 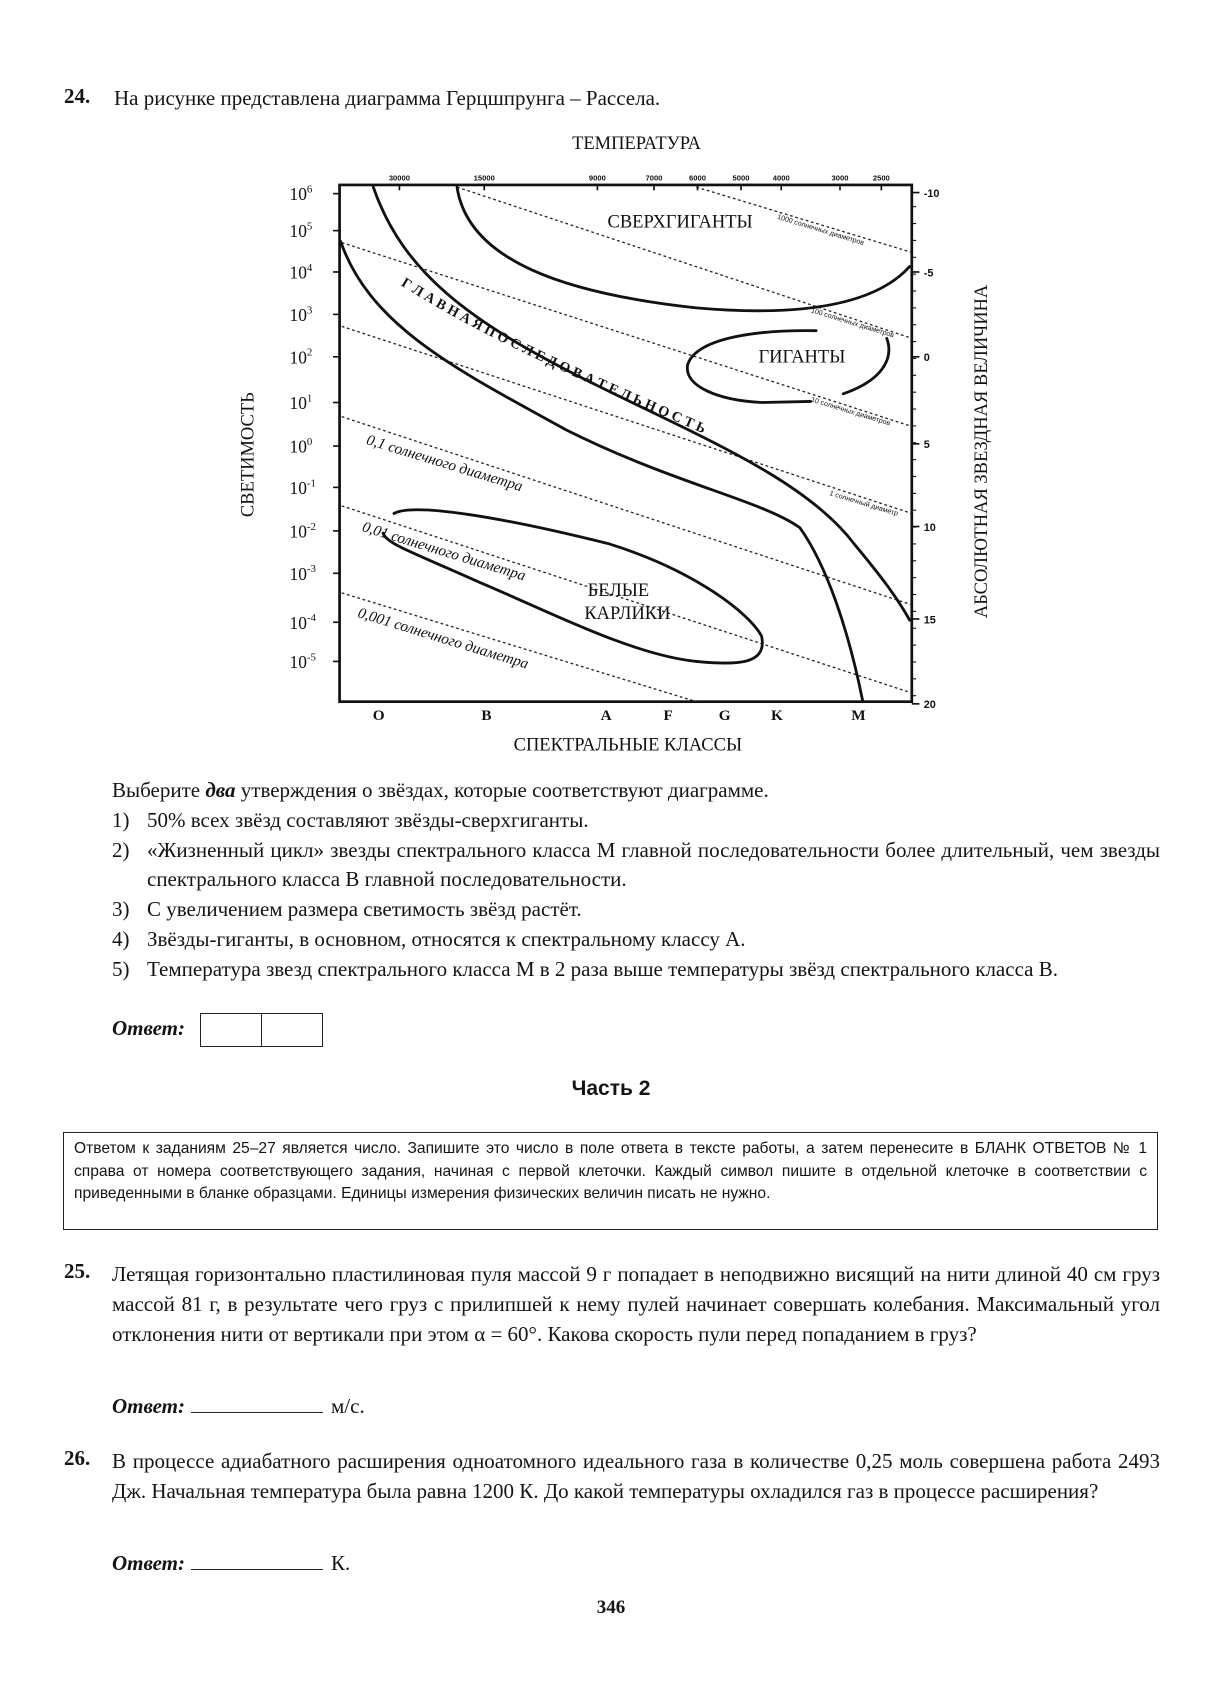 I want to click on magnitude-tick-label: 10, so click(x=930, y=528).